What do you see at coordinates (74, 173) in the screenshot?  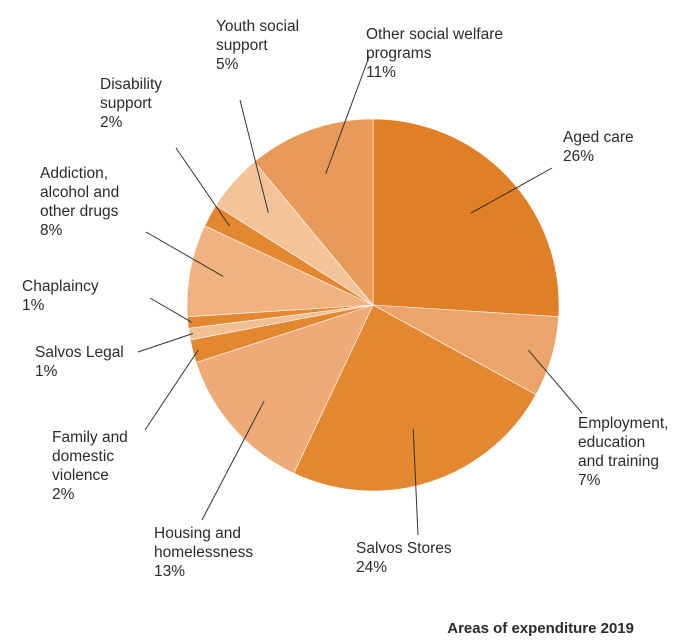 I see `slice-label: Addiction,` at bounding box center [74, 173].